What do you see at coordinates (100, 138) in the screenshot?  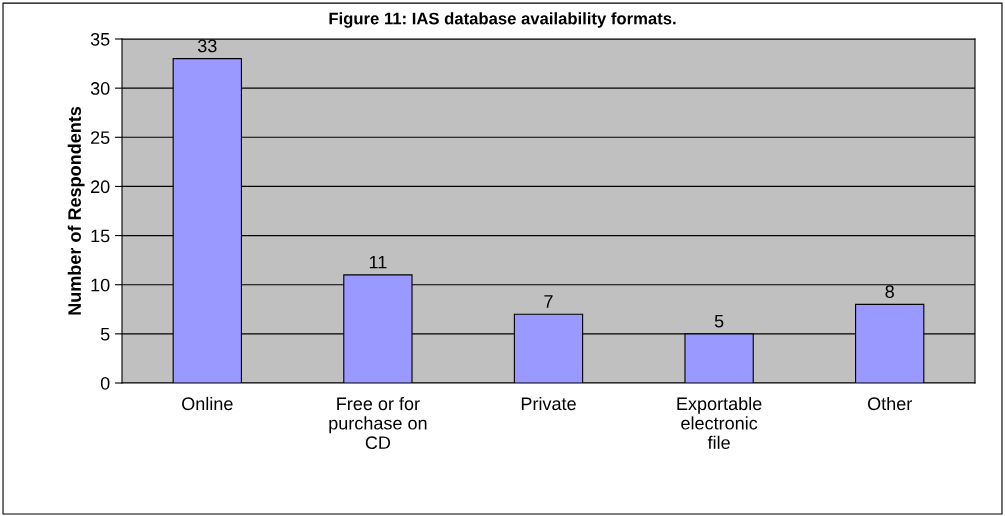 I see `y-tick-label: 25` at bounding box center [100, 138].